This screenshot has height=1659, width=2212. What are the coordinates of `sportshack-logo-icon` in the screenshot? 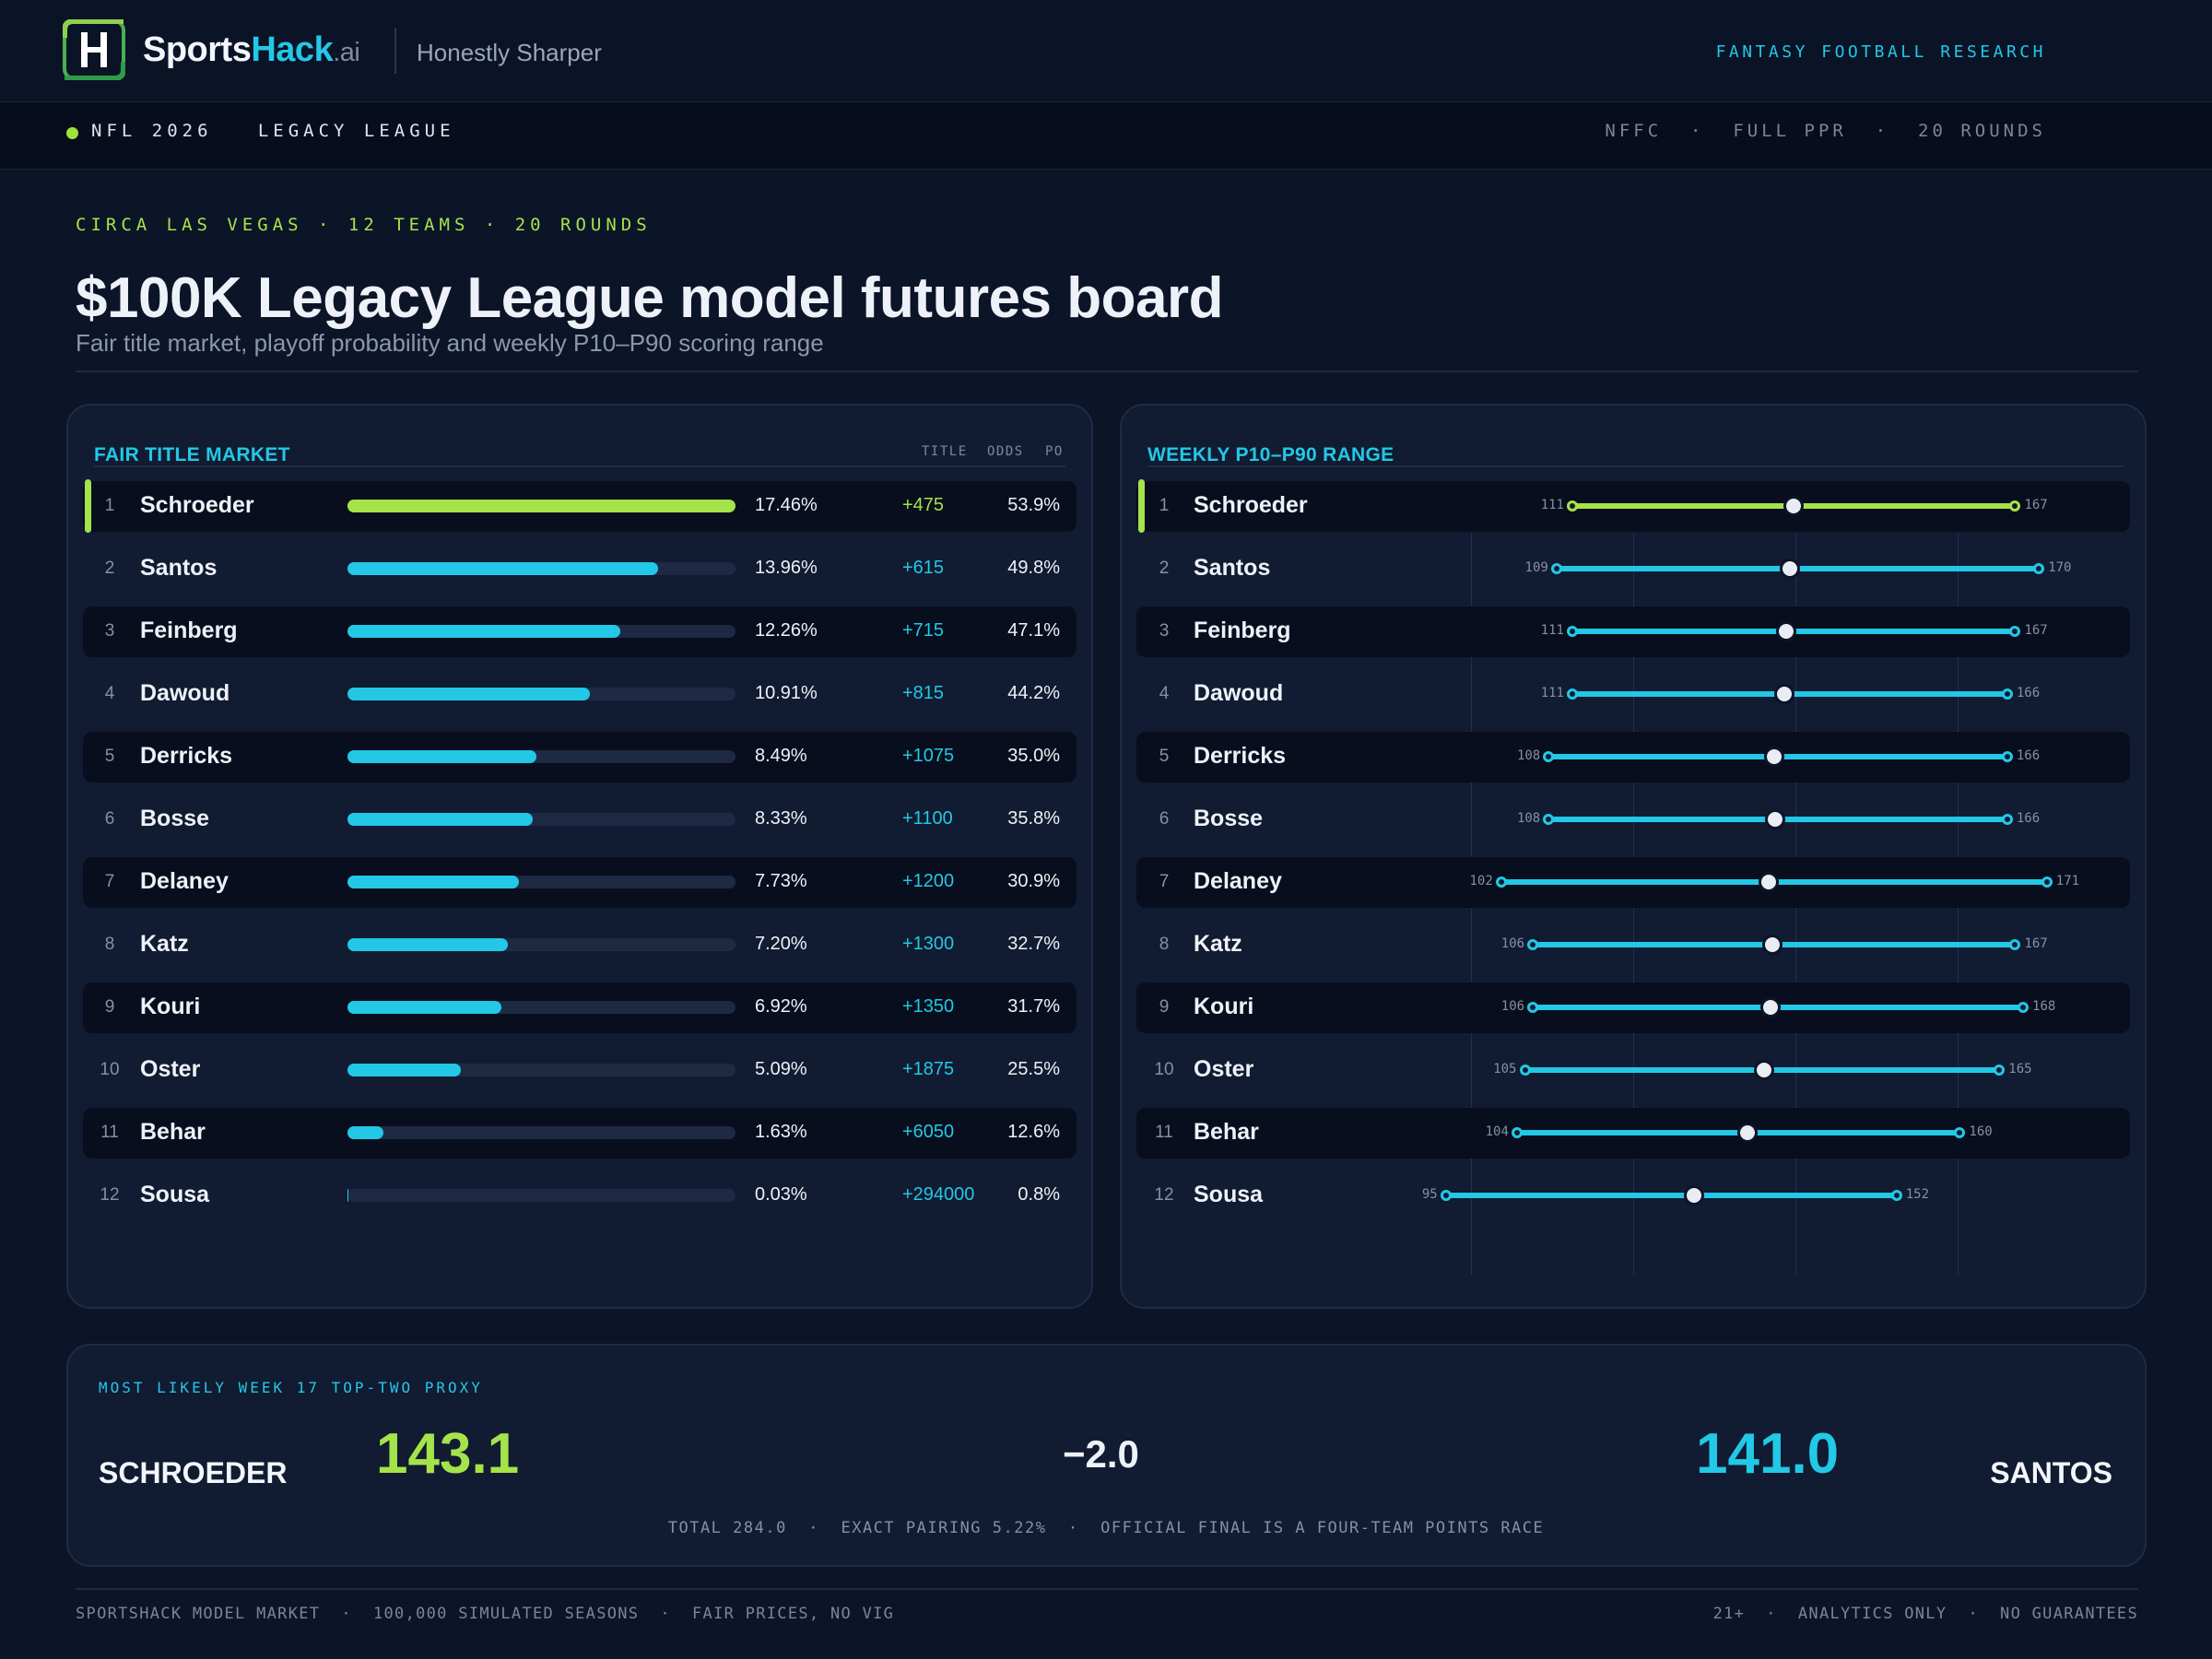 It's located at (94, 49).